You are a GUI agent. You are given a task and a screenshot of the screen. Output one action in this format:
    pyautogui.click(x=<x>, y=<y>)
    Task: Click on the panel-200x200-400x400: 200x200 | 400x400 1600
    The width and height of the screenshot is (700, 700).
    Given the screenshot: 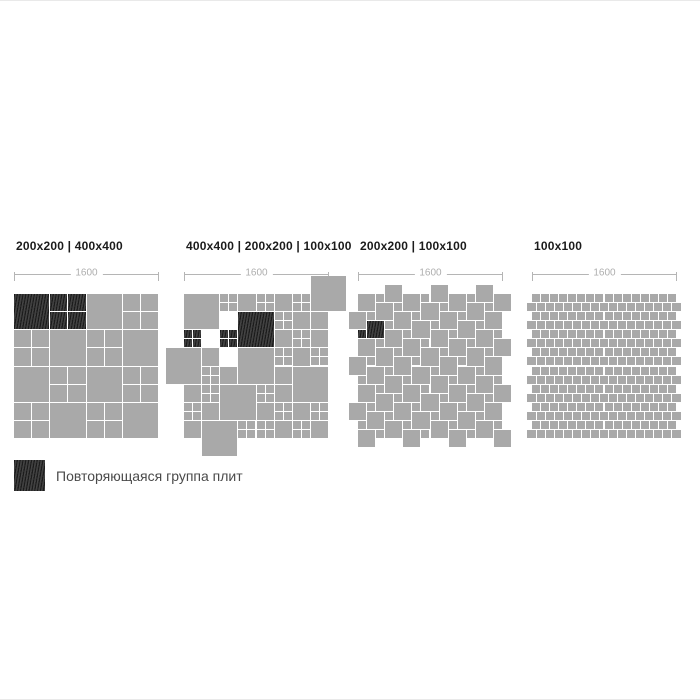 What is the action you would take?
    pyautogui.click(x=86, y=368)
    